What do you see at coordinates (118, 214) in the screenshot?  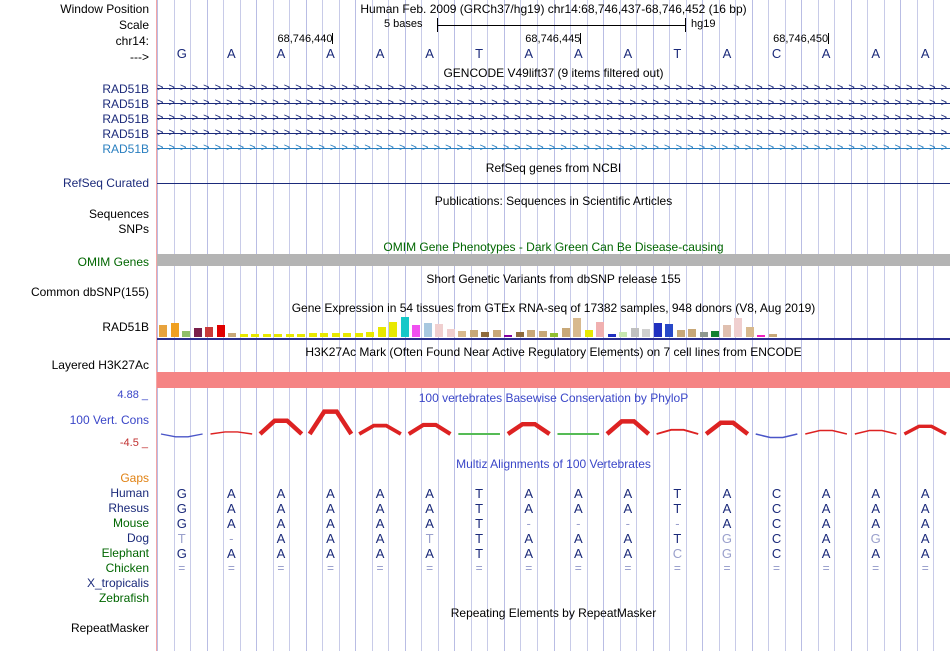 I see `sequences-label: Sequences` at bounding box center [118, 214].